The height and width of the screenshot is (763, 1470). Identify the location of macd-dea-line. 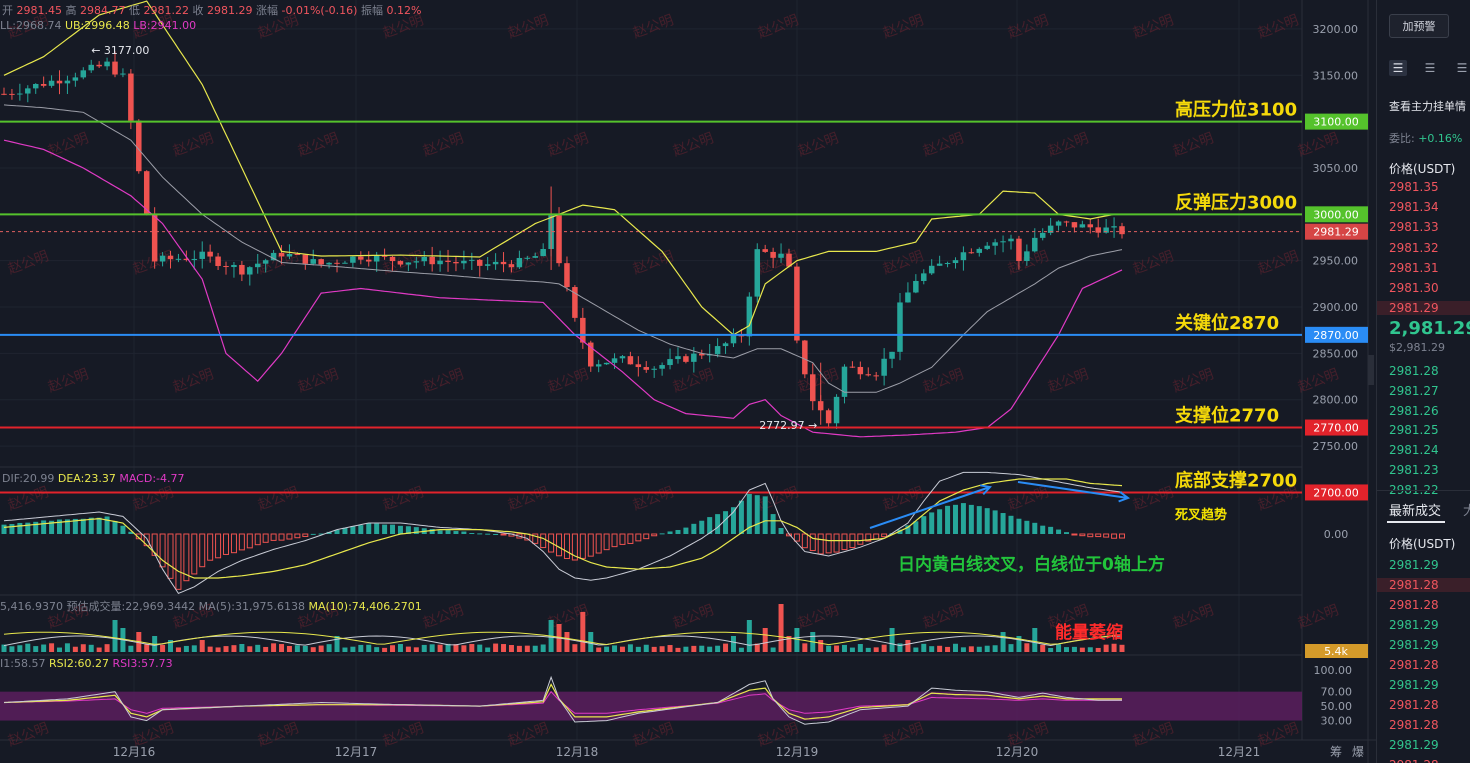
(563, 528).